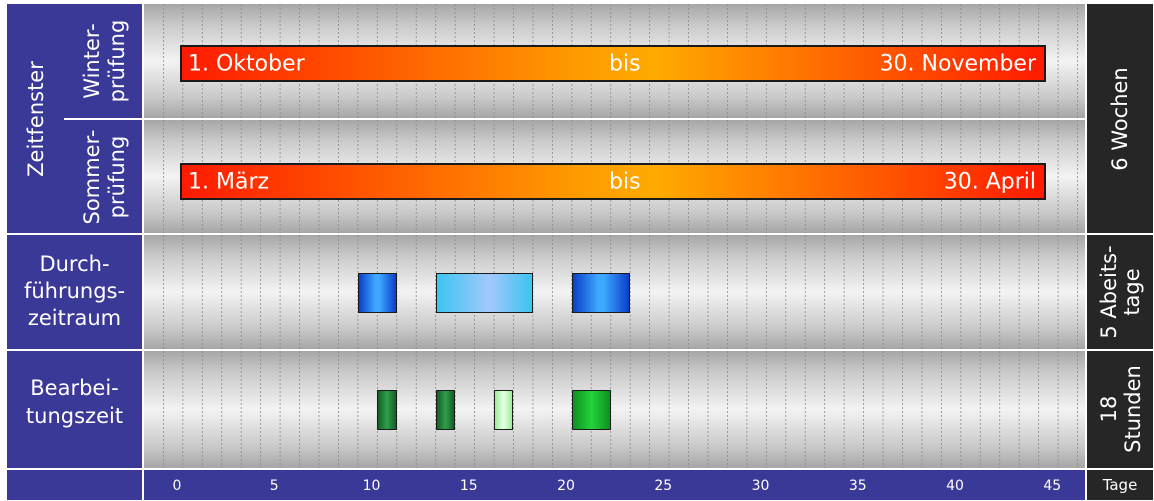 The width and height of the screenshot is (1154, 501). I want to click on axis-tick-label: 15, so click(468, 486).